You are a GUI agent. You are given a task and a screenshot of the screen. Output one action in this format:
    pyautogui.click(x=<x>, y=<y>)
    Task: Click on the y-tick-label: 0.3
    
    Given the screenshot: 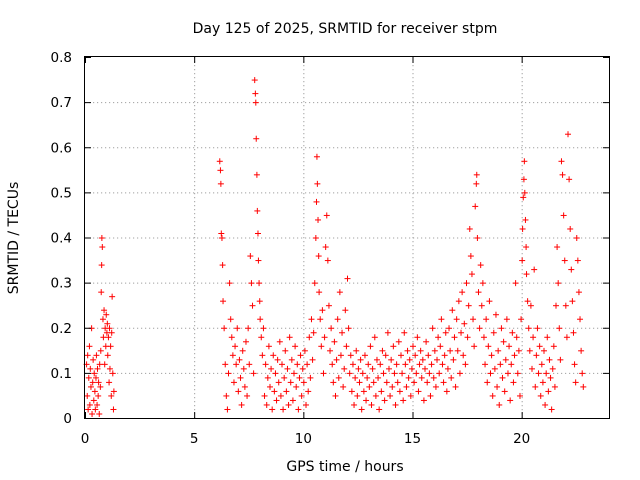 What is the action you would take?
    pyautogui.click(x=61, y=284)
    